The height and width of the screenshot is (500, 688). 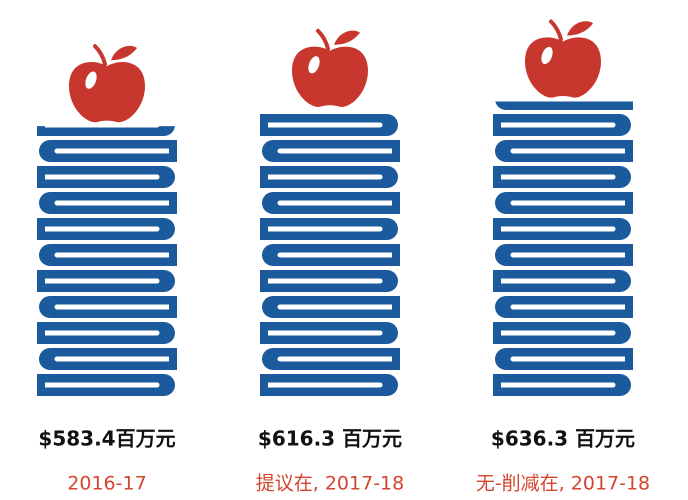 What do you see at coordinates (330, 439) in the screenshot?
I see `value-label: $616.3 百万元` at bounding box center [330, 439].